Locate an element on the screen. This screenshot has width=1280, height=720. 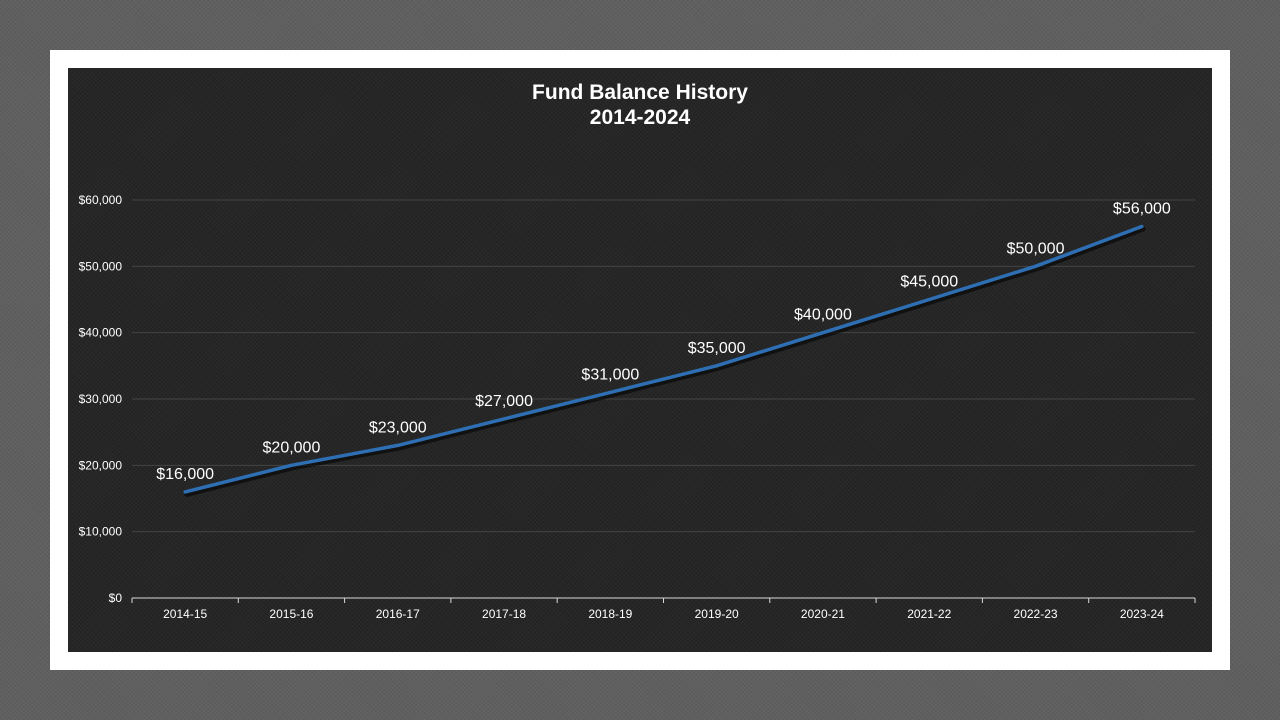
x-tick-label: 2021-22 is located at coordinates (929, 614).